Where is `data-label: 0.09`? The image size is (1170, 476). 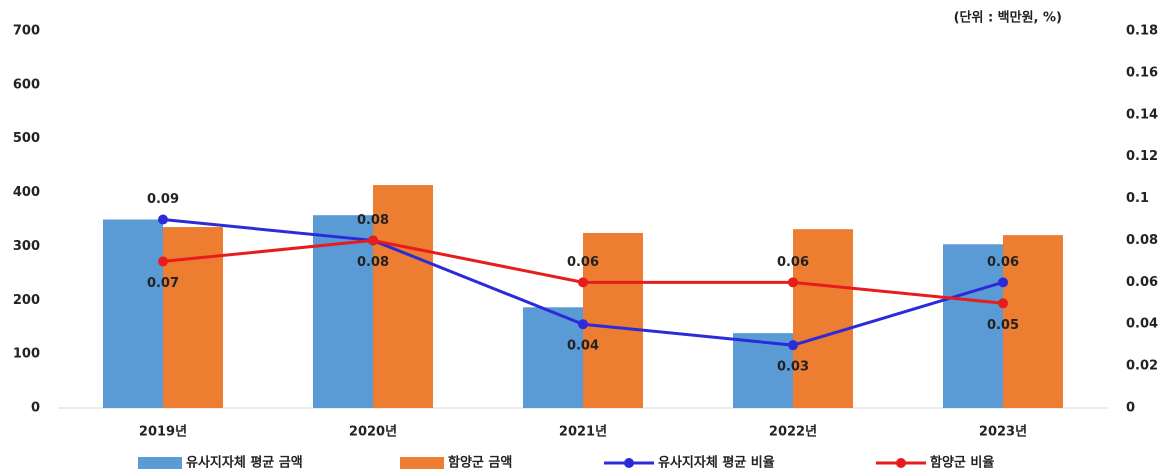 data-label: 0.09 is located at coordinates (163, 199).